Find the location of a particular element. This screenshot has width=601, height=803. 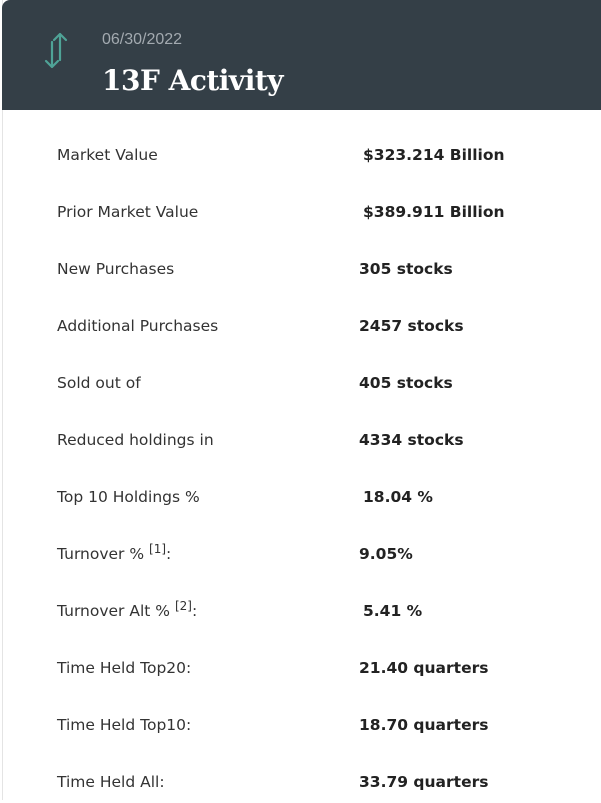

row-new-purchases: New Purchases 305 stocks is located at coordinates (299, 275).